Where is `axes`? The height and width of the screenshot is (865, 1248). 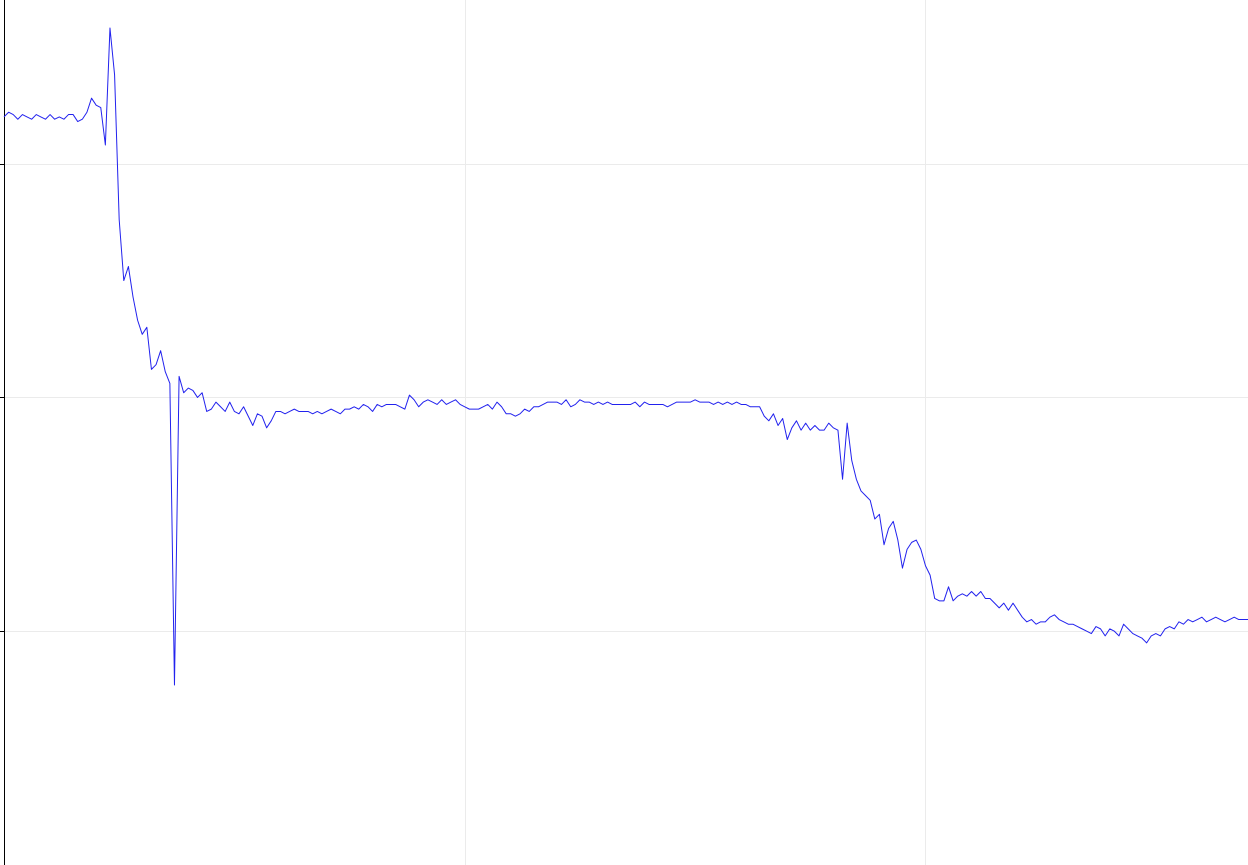 axes is located at coordinates (2, 432).